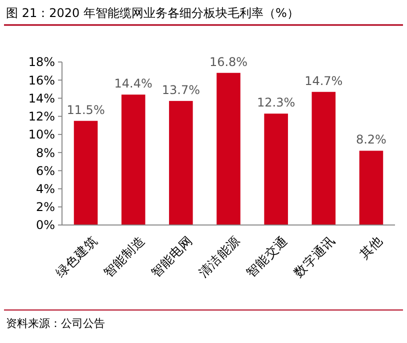 The image size is (407, 343). I want to click on y-tick-label: 10%, so click(41, 135).